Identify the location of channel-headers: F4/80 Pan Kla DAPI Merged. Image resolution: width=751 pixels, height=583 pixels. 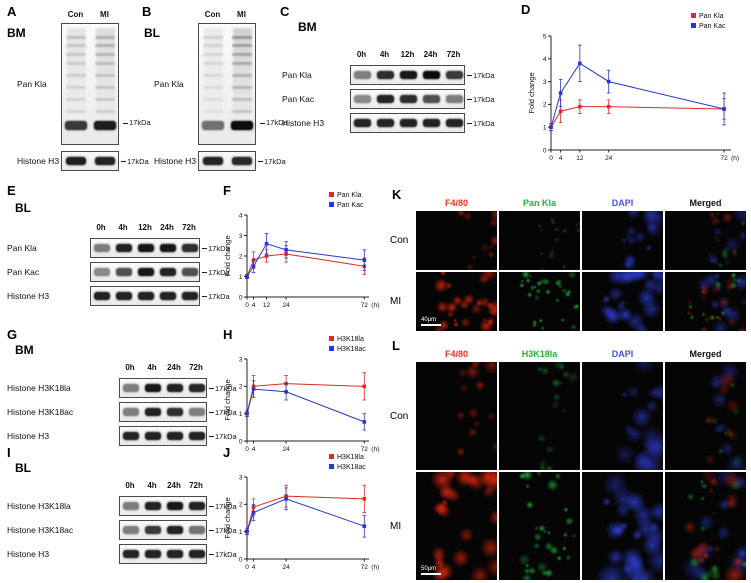
(568, 203).